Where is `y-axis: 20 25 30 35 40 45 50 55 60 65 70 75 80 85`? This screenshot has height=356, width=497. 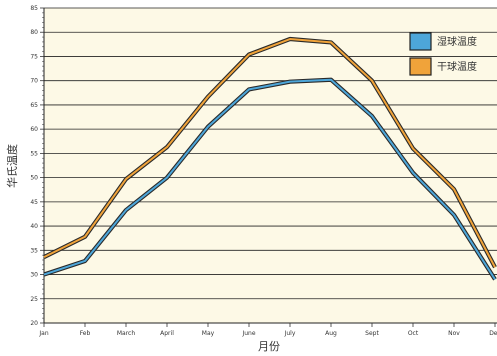 y-axis: 20 25 30 35 40 45 50 55 60 65 70 75 80 85 is located at coordinates (37, 166).